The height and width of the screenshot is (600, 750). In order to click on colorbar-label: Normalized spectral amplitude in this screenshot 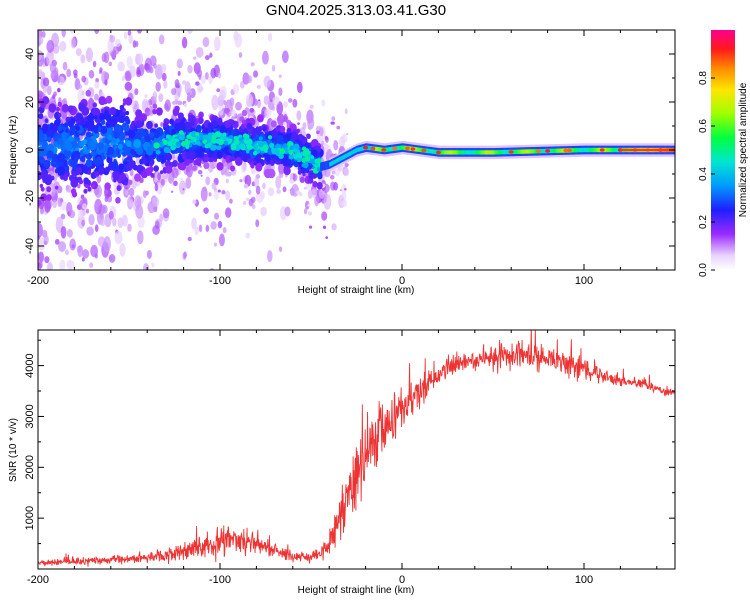, I will do `click(743, 149)`.